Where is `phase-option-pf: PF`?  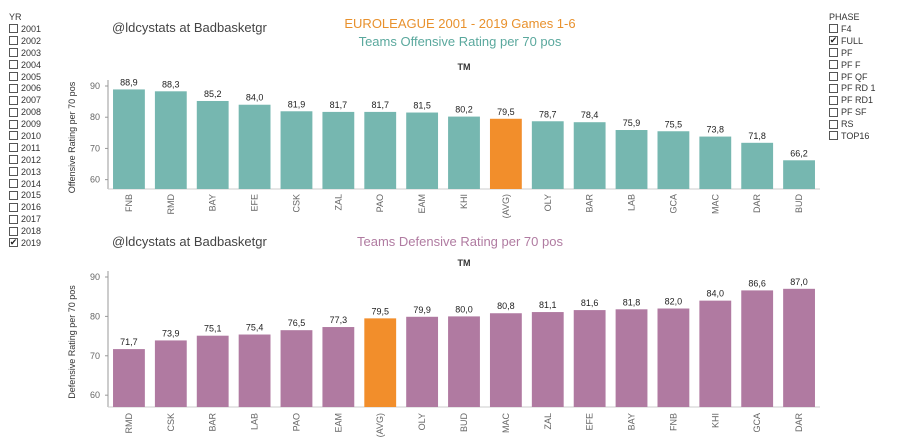 phase-option-pf: PF is located at coordinates (864, 53).